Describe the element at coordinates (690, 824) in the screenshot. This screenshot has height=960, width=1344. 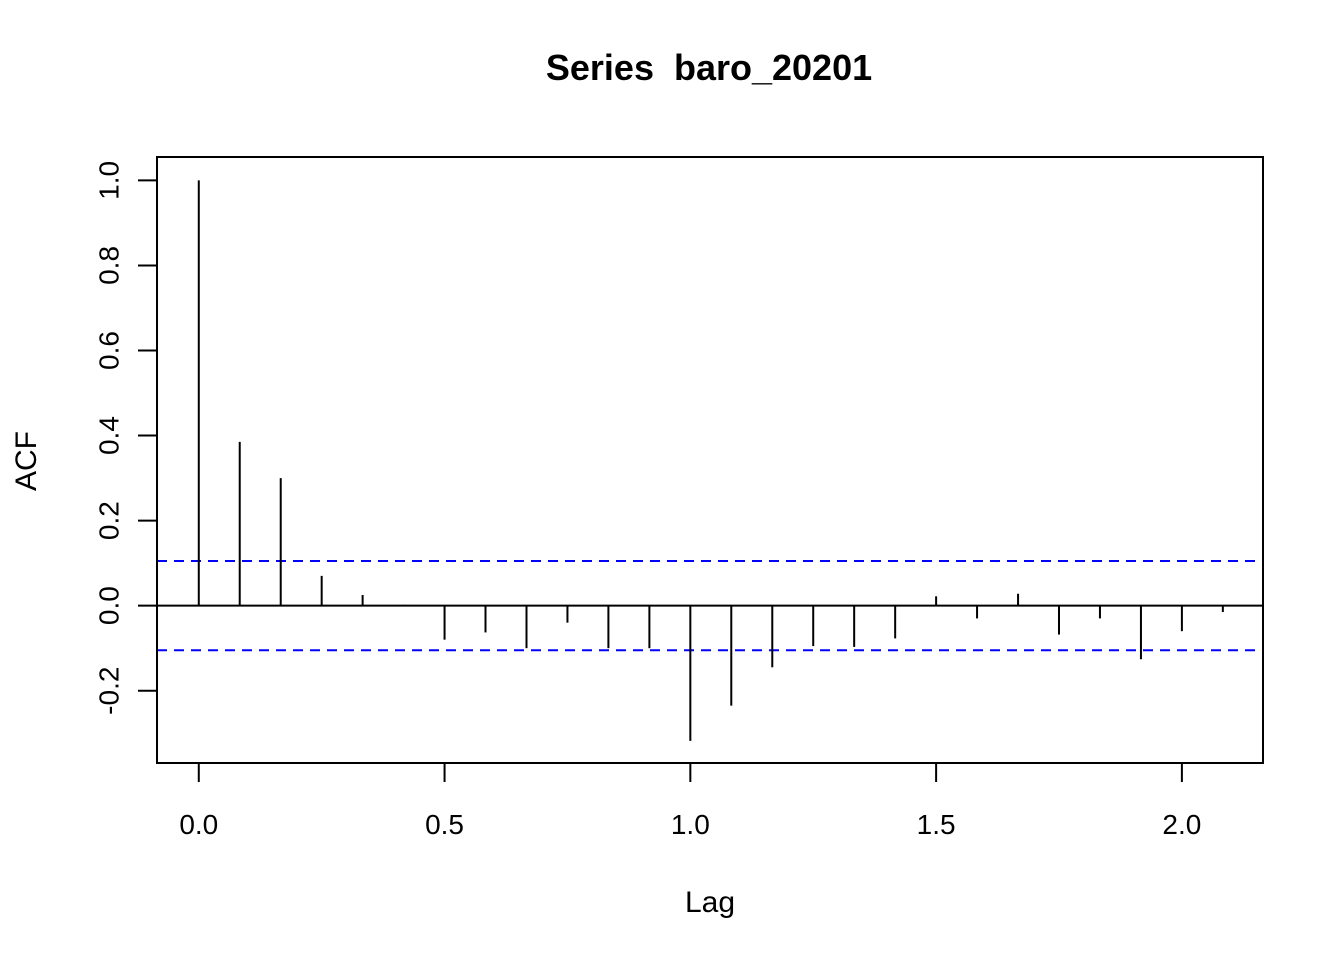
I see `x-tick-label: 1.0` at that location.